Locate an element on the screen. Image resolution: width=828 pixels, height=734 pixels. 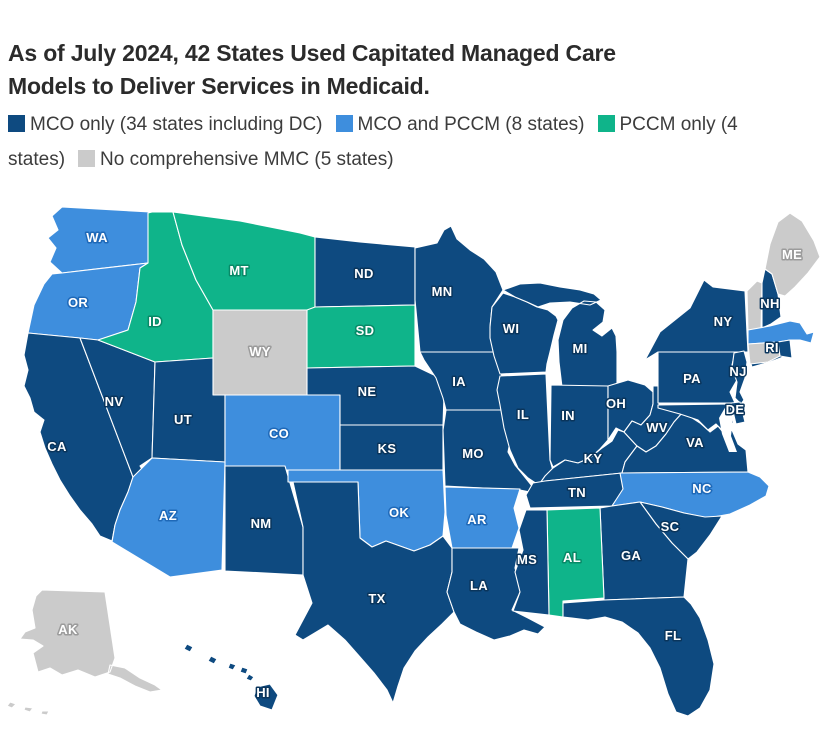
state-IL is located at coordinates (525, 430).